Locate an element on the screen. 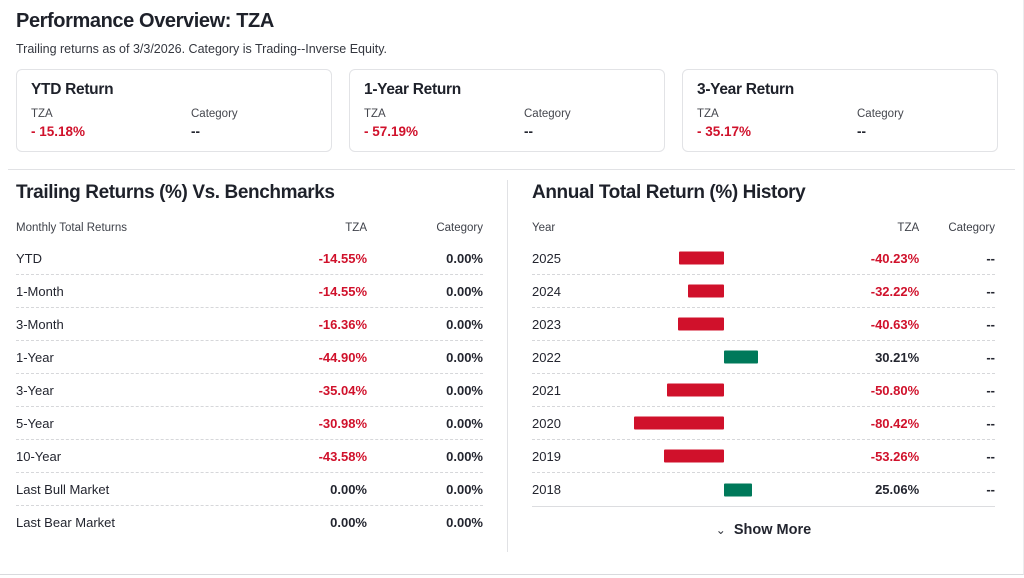  tza-value: -40.63% is located at coordinates (895, 324).